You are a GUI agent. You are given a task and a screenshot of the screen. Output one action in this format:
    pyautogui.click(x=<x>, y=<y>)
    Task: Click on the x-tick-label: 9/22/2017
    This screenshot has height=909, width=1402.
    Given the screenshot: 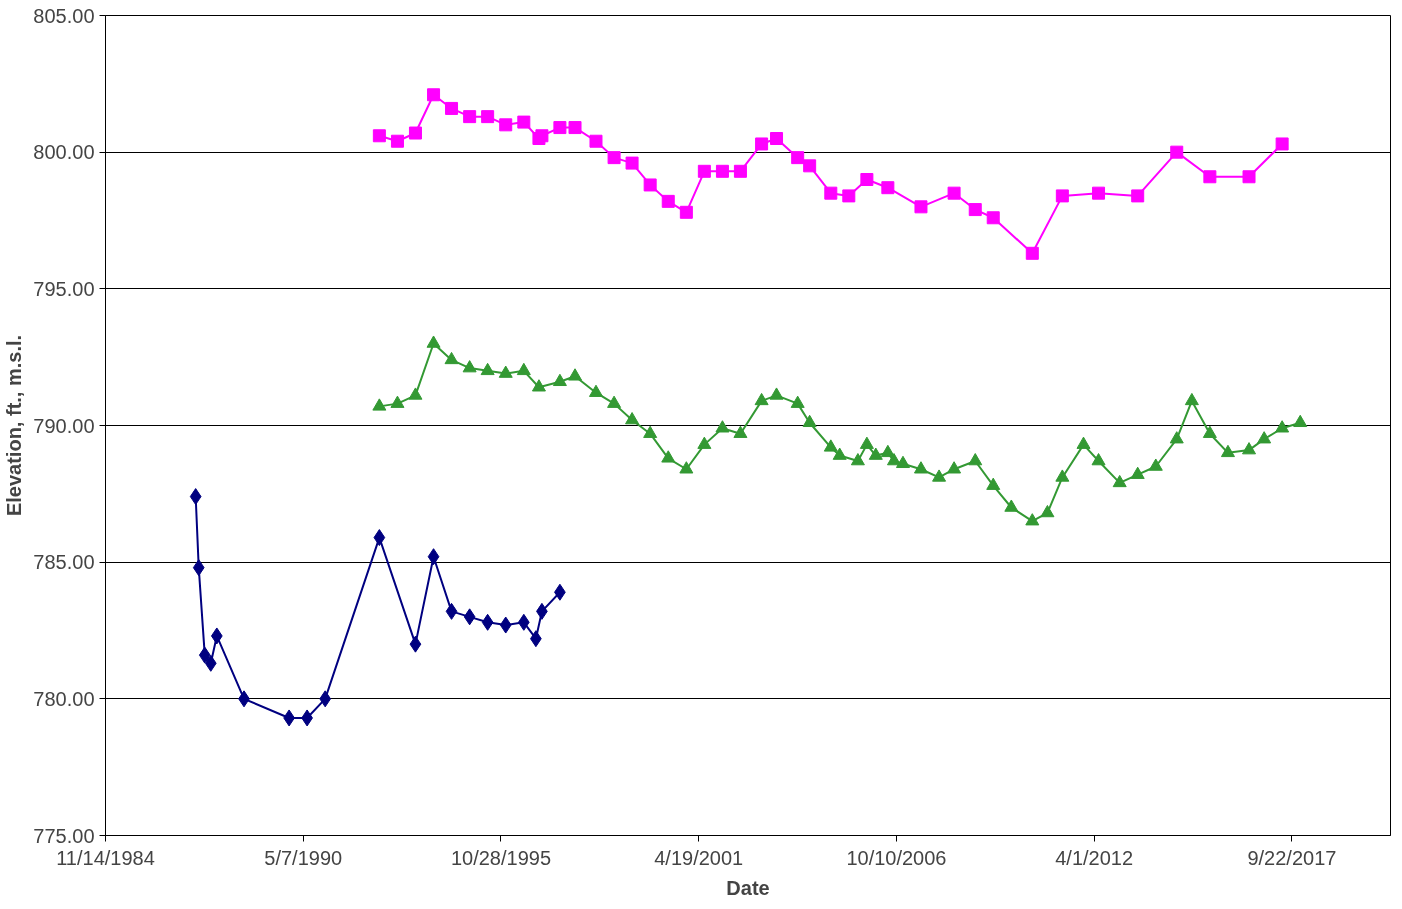 What is the action you would take?
    pyautogui.click(x=1292, y=857)
    